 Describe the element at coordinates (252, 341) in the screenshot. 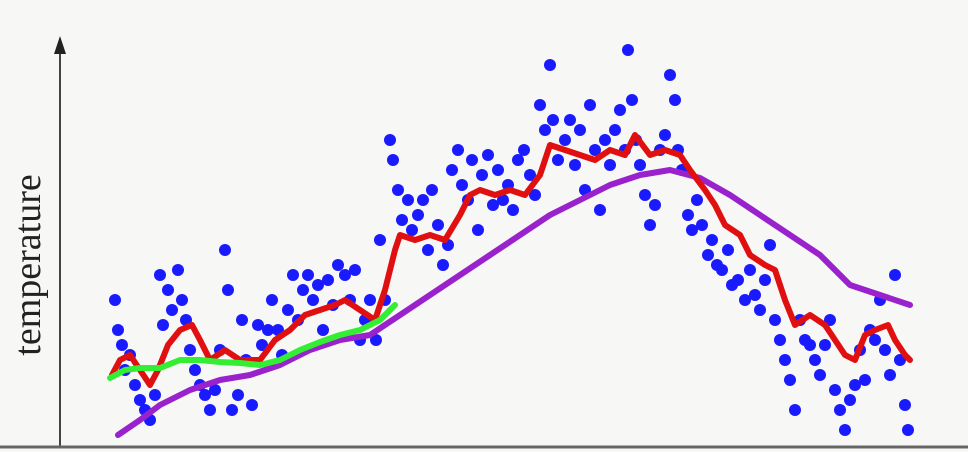

I see `trend-line` at that location.